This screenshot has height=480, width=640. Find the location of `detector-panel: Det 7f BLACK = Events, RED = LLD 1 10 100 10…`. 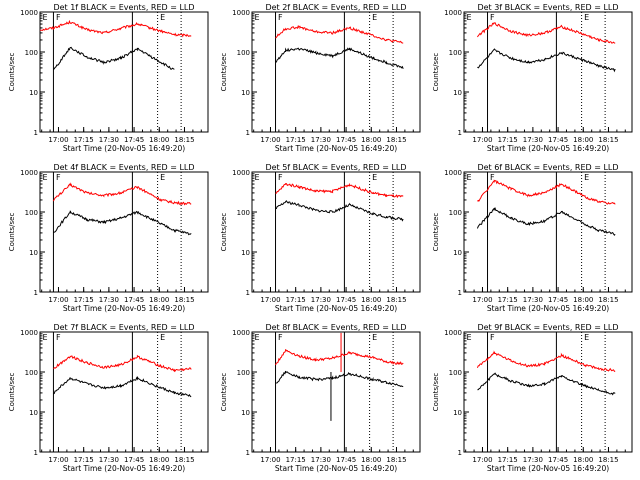

detector-panel: Det 7f BLACK = Events, RED = LLD 1 10 100 10… is located at coordinates (108, 398).